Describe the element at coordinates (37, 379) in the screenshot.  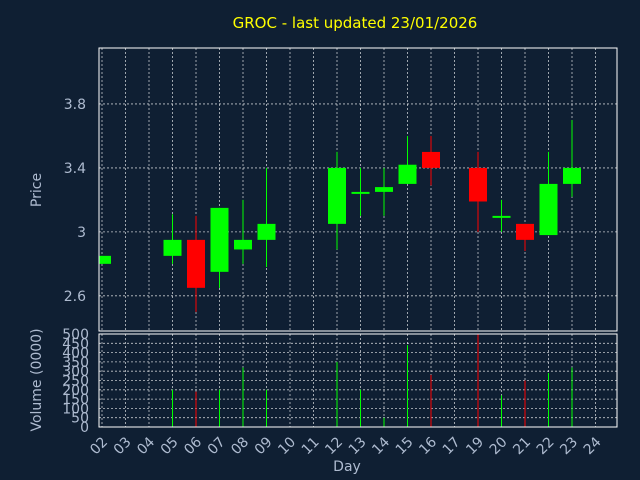
I see `volume-axis-label: Volume (0000)` at that location.